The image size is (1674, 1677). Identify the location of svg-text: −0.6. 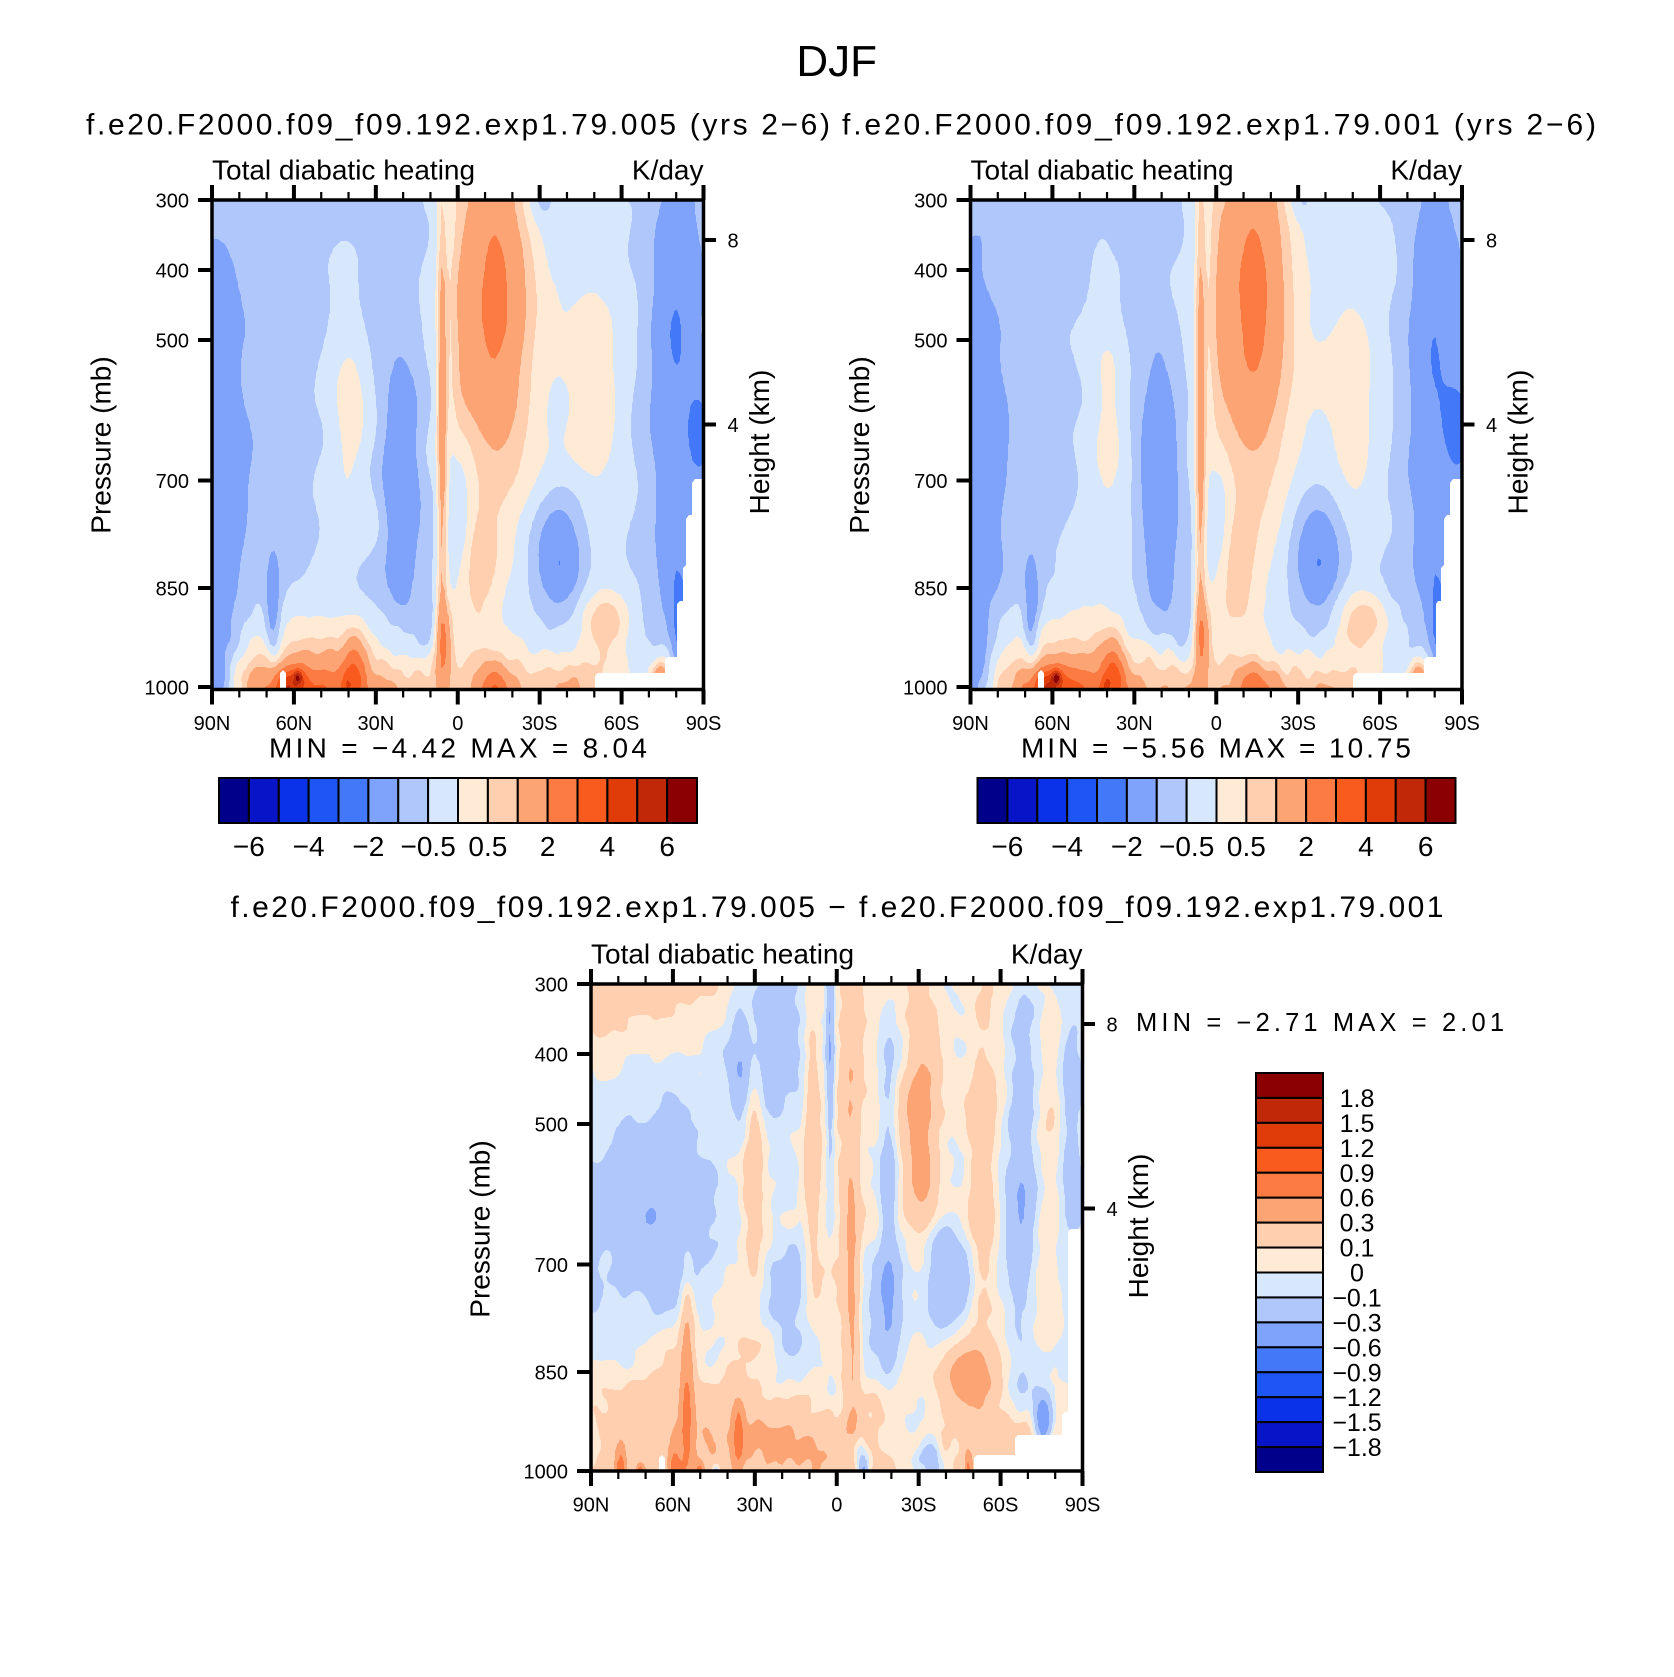
(1356, 1348).